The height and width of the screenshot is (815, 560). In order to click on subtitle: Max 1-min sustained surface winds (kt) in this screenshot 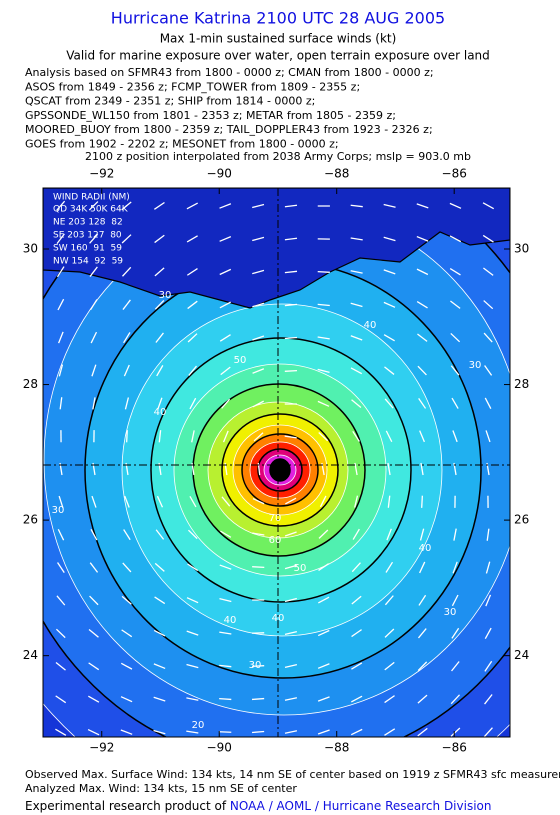, I will do `click(278, 39)`.